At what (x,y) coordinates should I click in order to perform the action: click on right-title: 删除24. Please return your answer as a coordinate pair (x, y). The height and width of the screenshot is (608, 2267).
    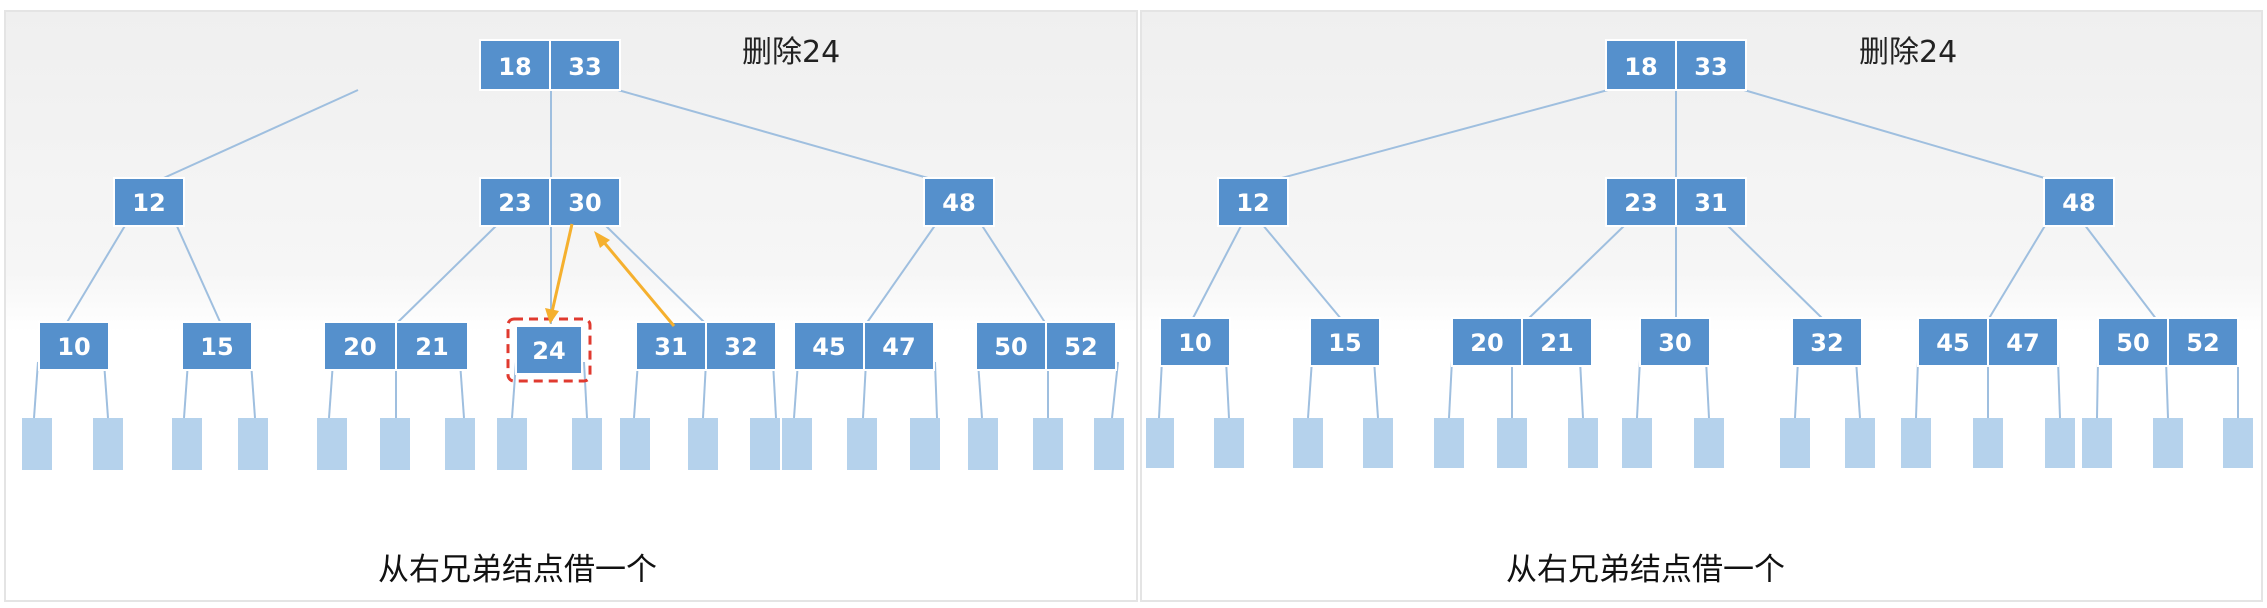
    Looking at the image, I should click on (1908, 52).